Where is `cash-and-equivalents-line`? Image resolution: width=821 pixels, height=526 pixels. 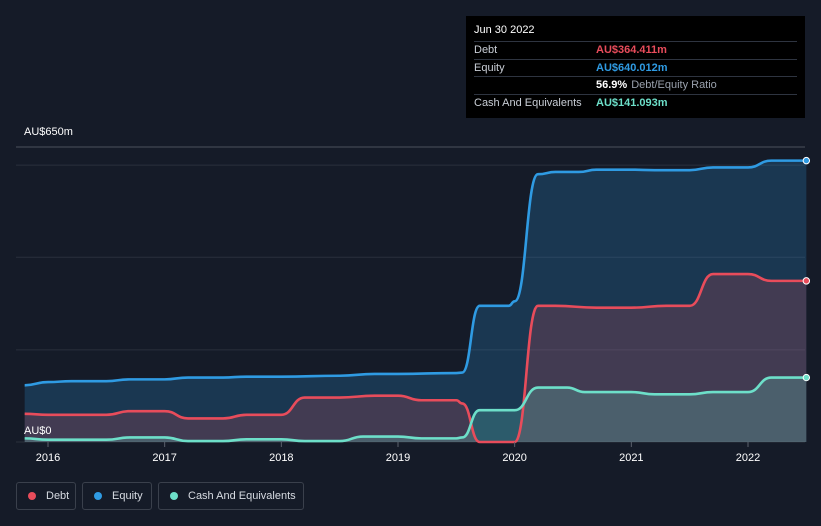
cash-and-equivalents-line is located at coordinates (415, 409).